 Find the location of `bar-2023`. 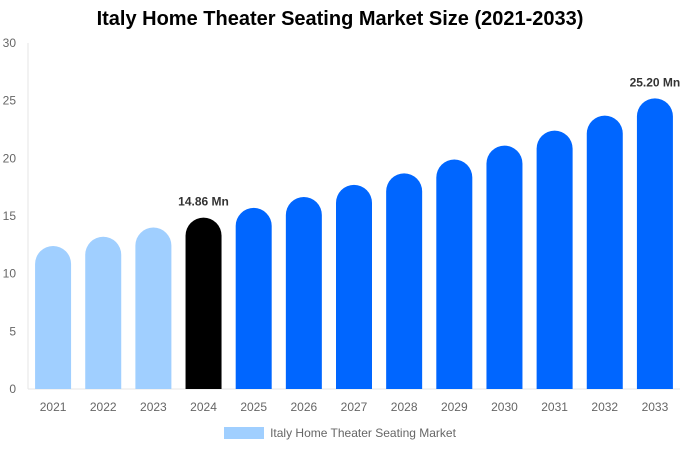

bar-2023 is located at coordinates (153, 308).